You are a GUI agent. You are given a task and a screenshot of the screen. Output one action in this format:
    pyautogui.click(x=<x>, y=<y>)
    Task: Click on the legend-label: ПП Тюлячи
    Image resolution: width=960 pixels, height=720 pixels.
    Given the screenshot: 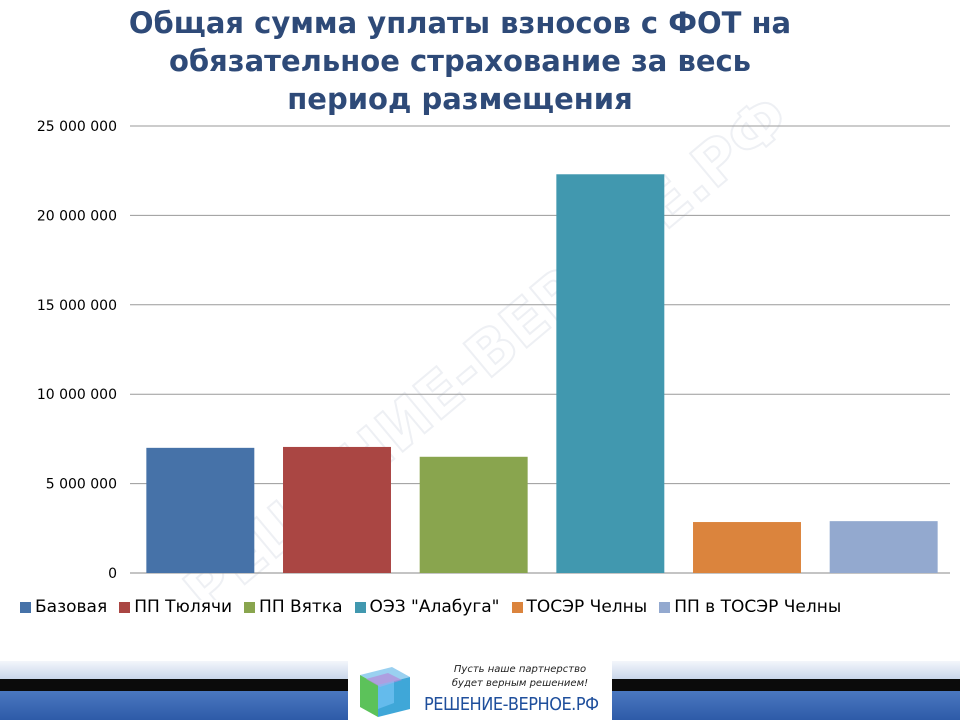 What is the action you would take?
    pyautogui.click(x=183, y=607)
    